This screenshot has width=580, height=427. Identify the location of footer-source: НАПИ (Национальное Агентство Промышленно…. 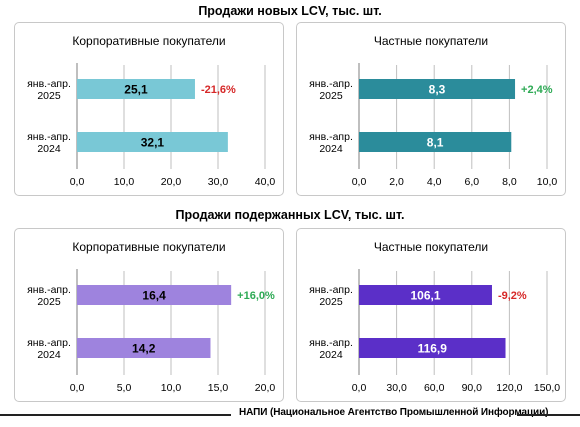
(394, 412).